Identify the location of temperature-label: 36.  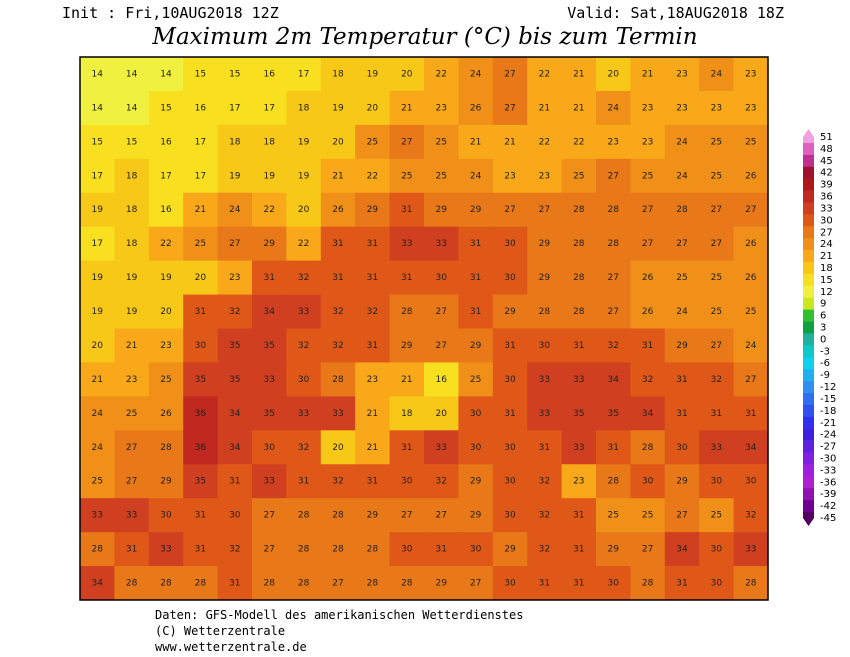
(201, 448).